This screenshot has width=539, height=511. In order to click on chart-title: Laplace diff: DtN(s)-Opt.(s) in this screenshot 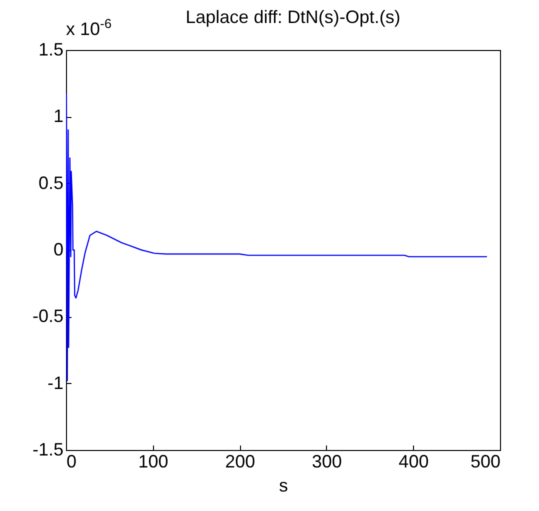, I will do `click(293, 17)`.